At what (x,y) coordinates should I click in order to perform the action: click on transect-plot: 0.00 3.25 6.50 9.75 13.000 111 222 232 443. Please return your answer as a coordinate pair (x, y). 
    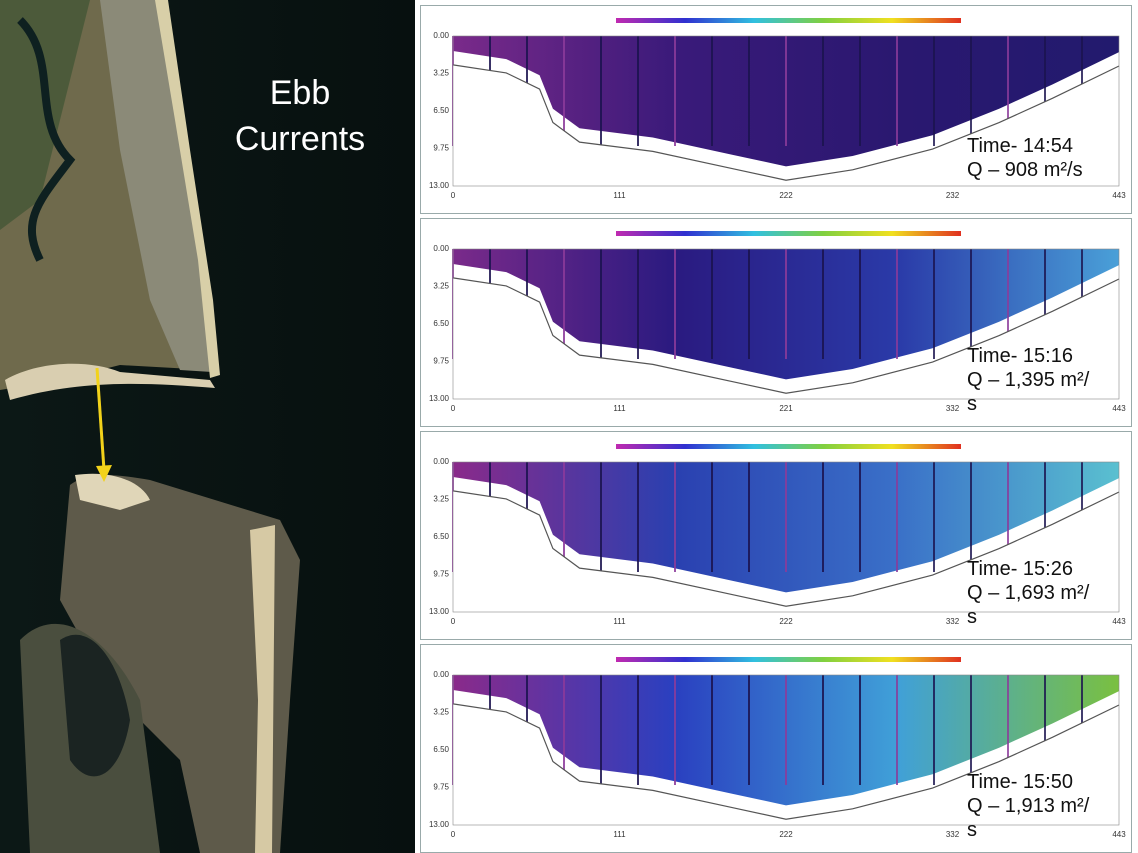
    Looking at the image, I should click on (777, 109).